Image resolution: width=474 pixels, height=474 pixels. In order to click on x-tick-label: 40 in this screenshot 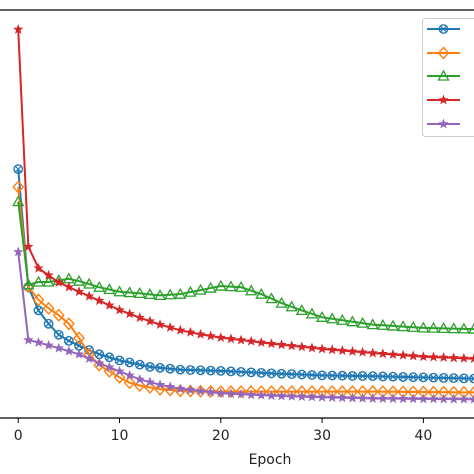, I will do `click(423, 436)`.